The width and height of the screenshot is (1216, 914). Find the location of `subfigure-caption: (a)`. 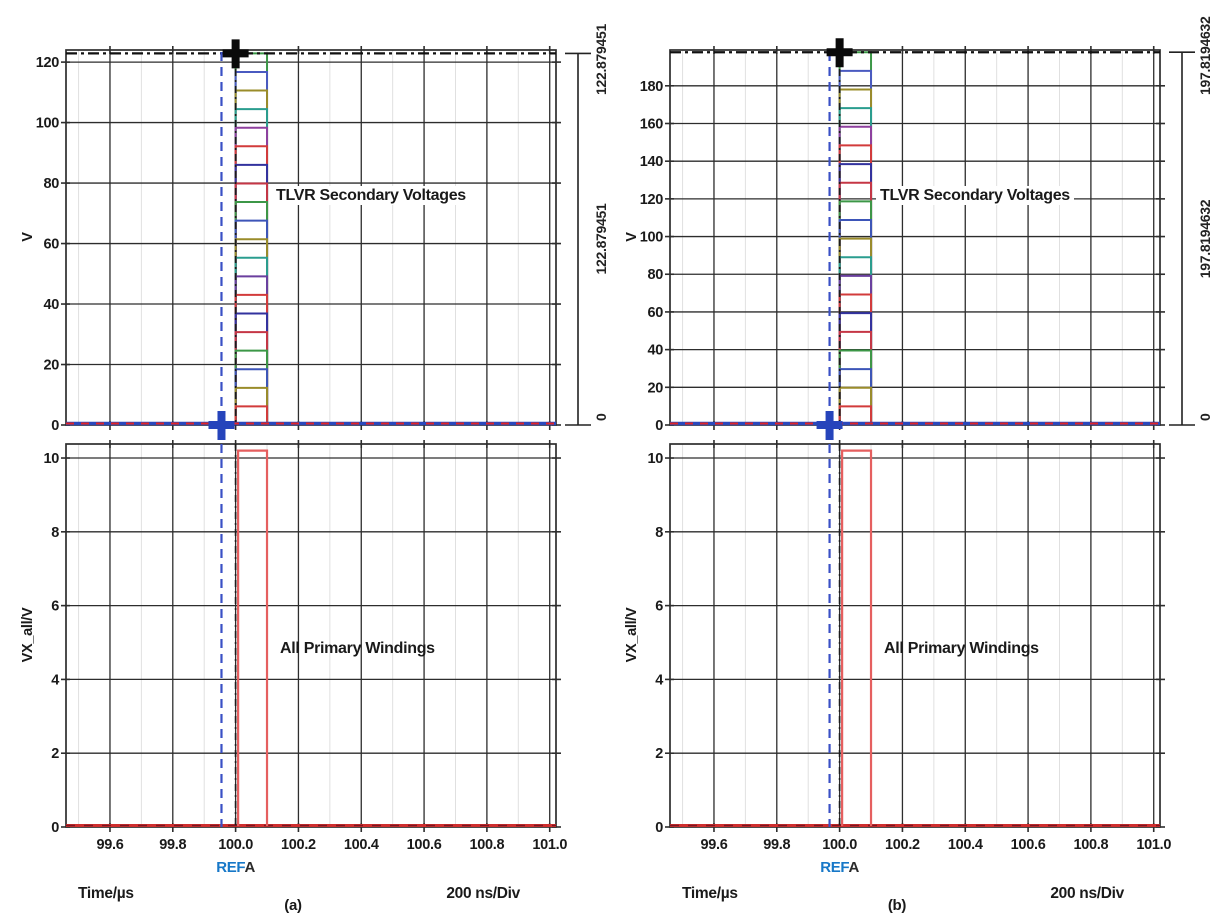

subfigure-caption: (a) is located at coordinates (293, 905).